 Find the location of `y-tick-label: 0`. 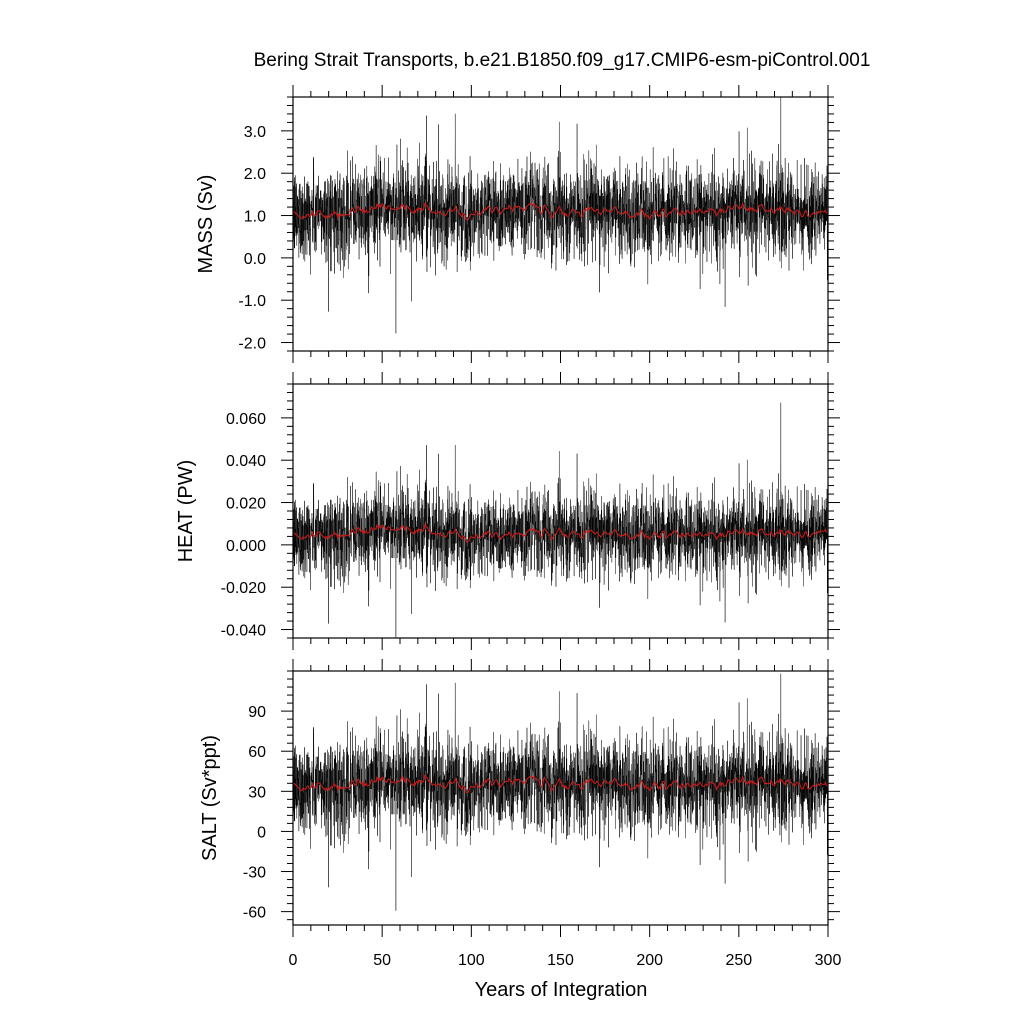

y-tick-label: 0 is located at coordinates (261, 832).